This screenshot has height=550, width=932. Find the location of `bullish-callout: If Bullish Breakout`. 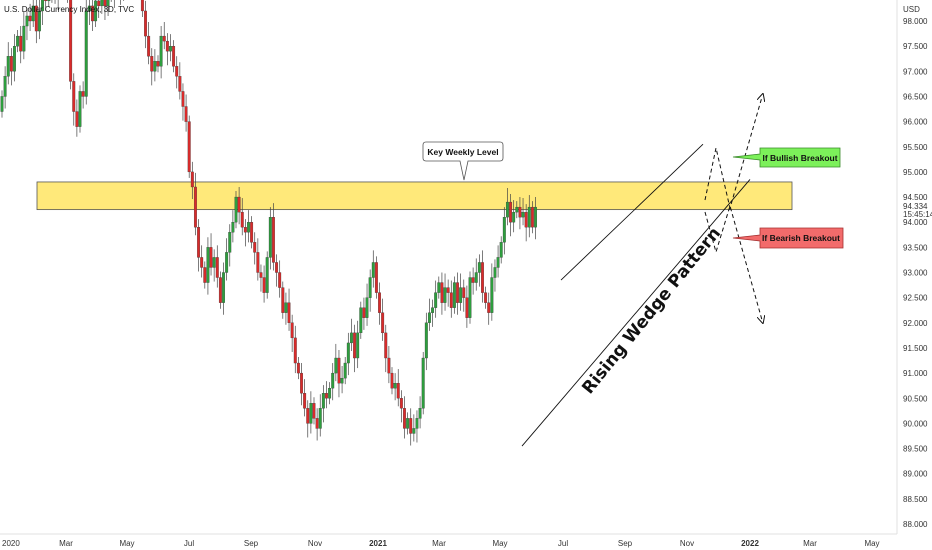

bullish-callout: If Bullish Breakout is located at coordinates (786, 157).